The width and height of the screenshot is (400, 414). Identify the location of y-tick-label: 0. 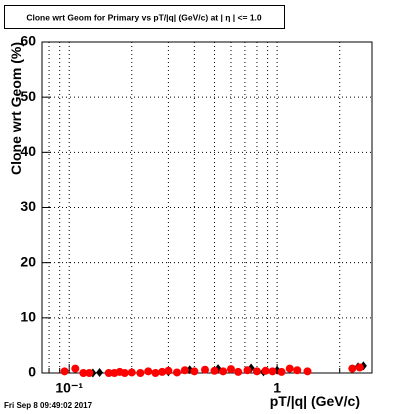
(32, 372).